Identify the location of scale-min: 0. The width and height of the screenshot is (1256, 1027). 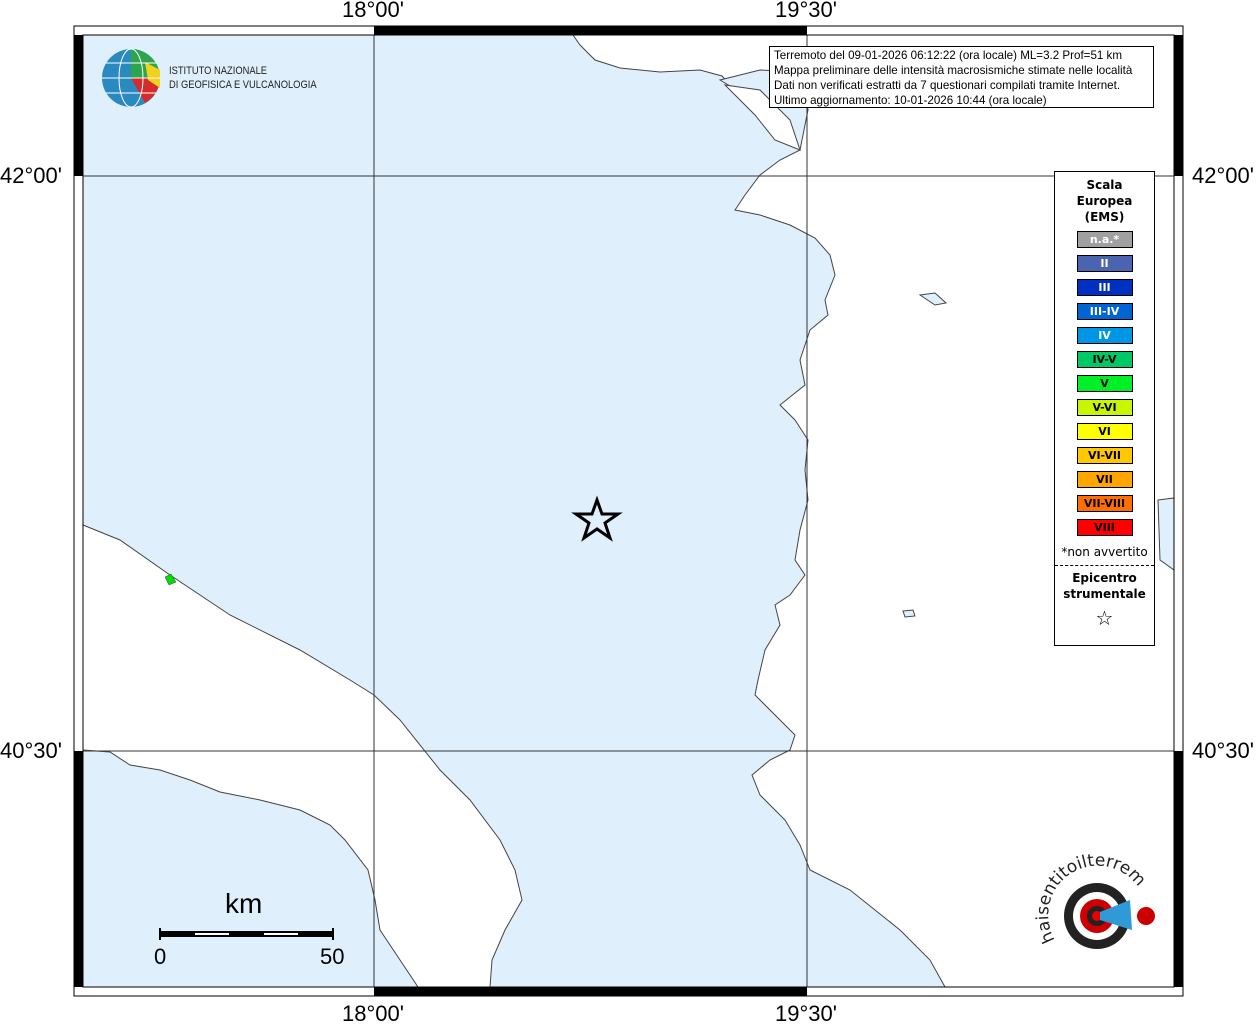
(160, 956).